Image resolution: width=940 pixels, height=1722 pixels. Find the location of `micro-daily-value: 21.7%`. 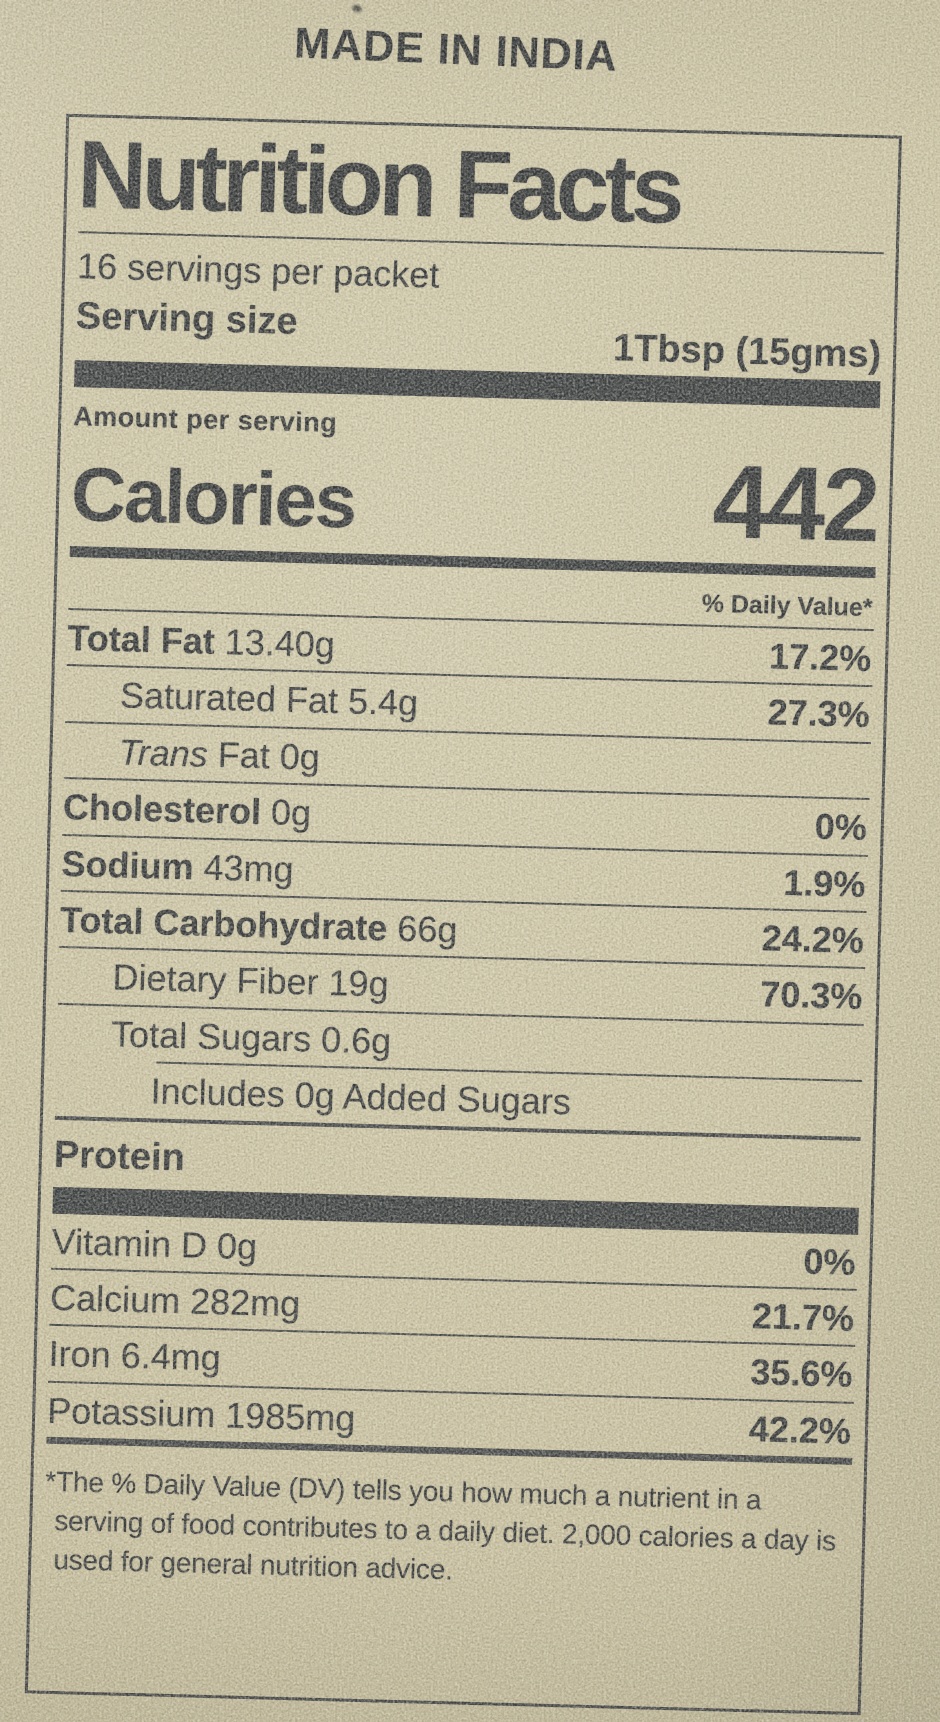

micro-daily-value: 21.7% is located at coordinates (803, 1317).